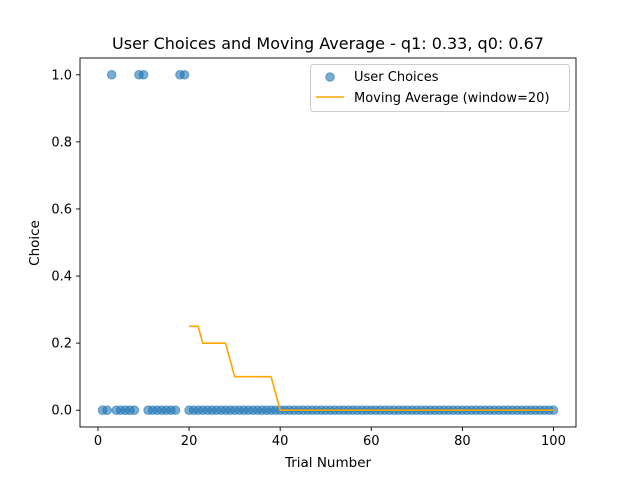 This screenshot has height=480, width=640. What do you see at coordinates (328, 463) in the screenshot?
I see `x-axis-label: Trial Number` at bounding box center [328, 463].